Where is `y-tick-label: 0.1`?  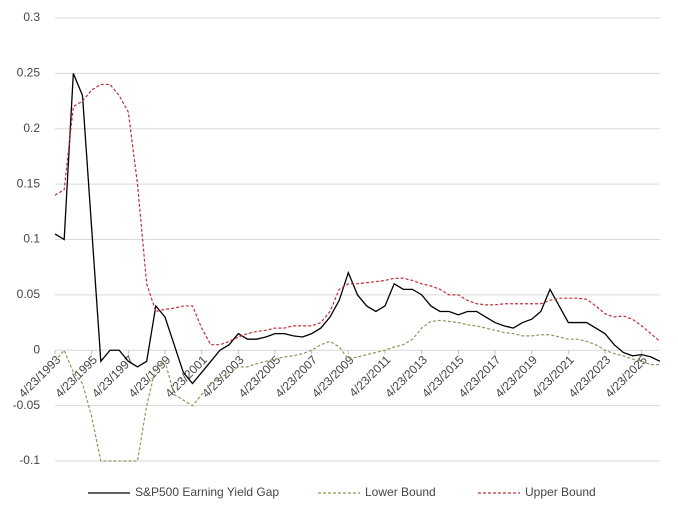
y-tick-label: 0.1 is located at coordinates (31, 239).